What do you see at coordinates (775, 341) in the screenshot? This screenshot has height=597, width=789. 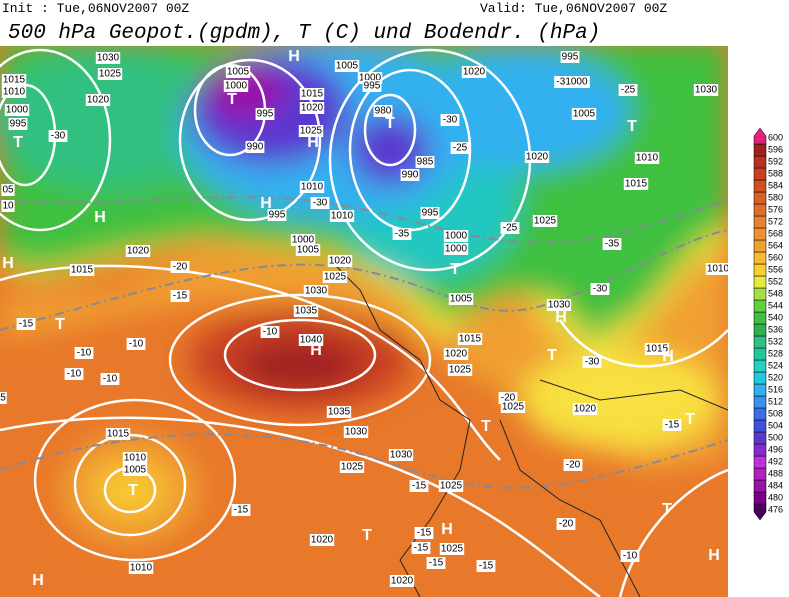 I see `colorbar-label: 532` at bounding box center [775, 341].